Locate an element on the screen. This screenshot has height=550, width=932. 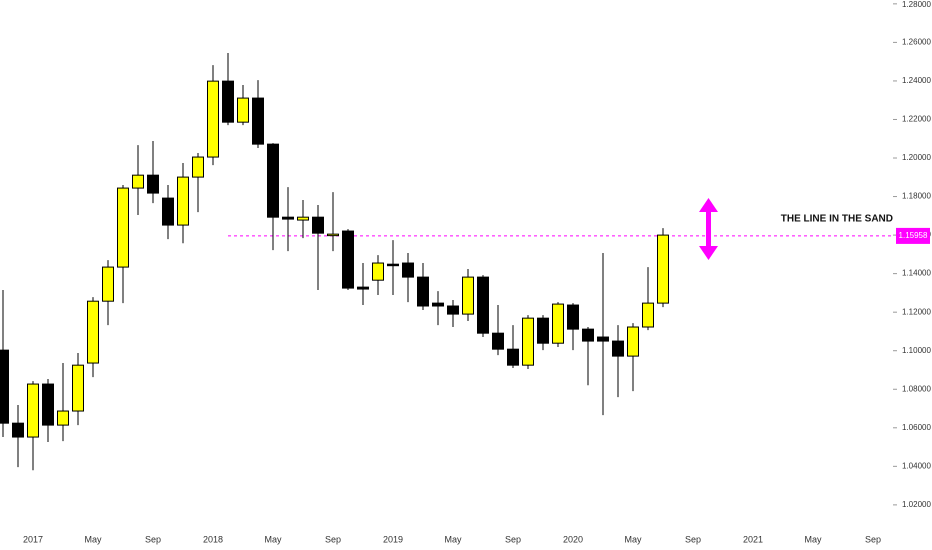
y-tick-label: 1.02000 is located at coordinates (916, 504).